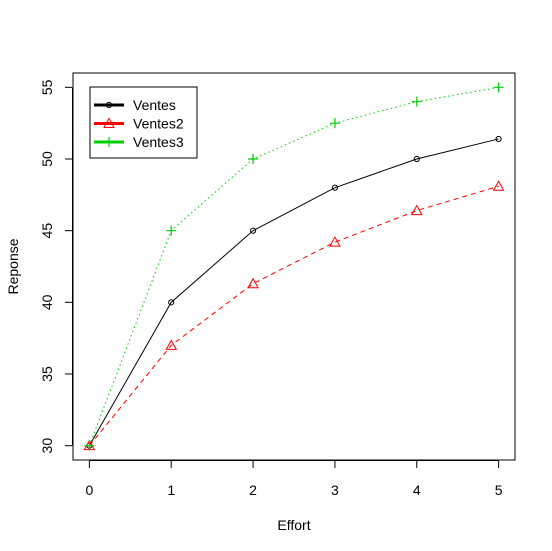 This screenshot has height=551, width=552. Describe the element at coordinates (293, 525) in the screenshot. I see `x-axis-title: Effort` at that location.